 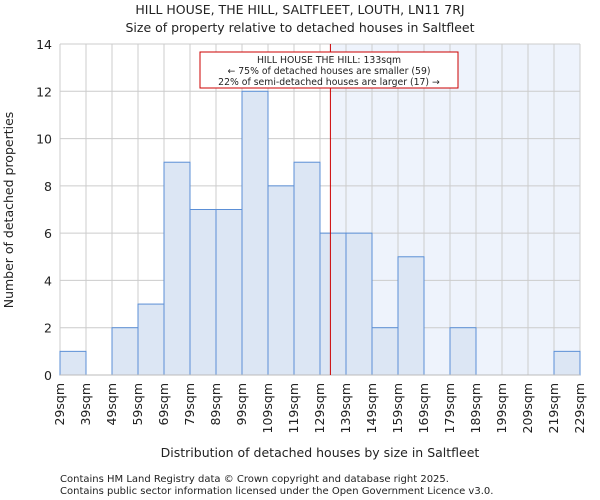 What do you see at coordinates (329, 60) in the screenshot?
I see `annotation-line1: HILL HOUSE THE HILL: 133sqm` at bounding box center [329, 60].